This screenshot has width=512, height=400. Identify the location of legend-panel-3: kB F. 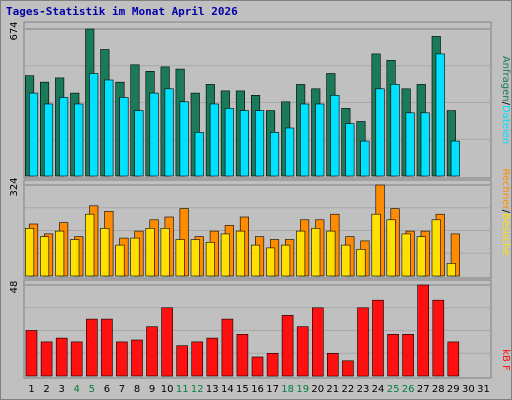
(505, 360).